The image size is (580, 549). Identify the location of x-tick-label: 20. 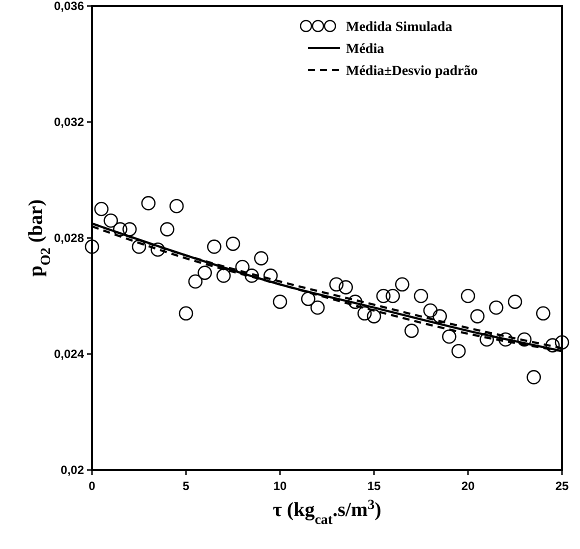
(468, 486).